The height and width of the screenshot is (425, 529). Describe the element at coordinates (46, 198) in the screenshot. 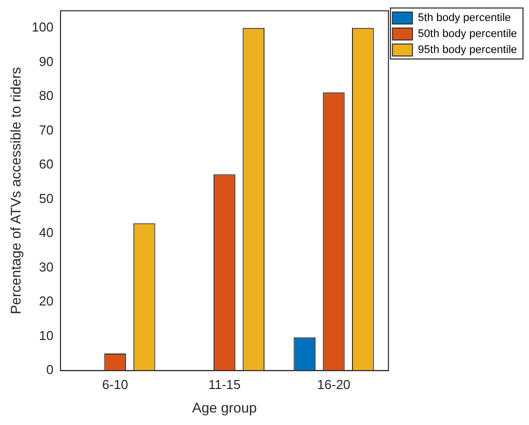

I see `y-tick-label: 50` at that location.